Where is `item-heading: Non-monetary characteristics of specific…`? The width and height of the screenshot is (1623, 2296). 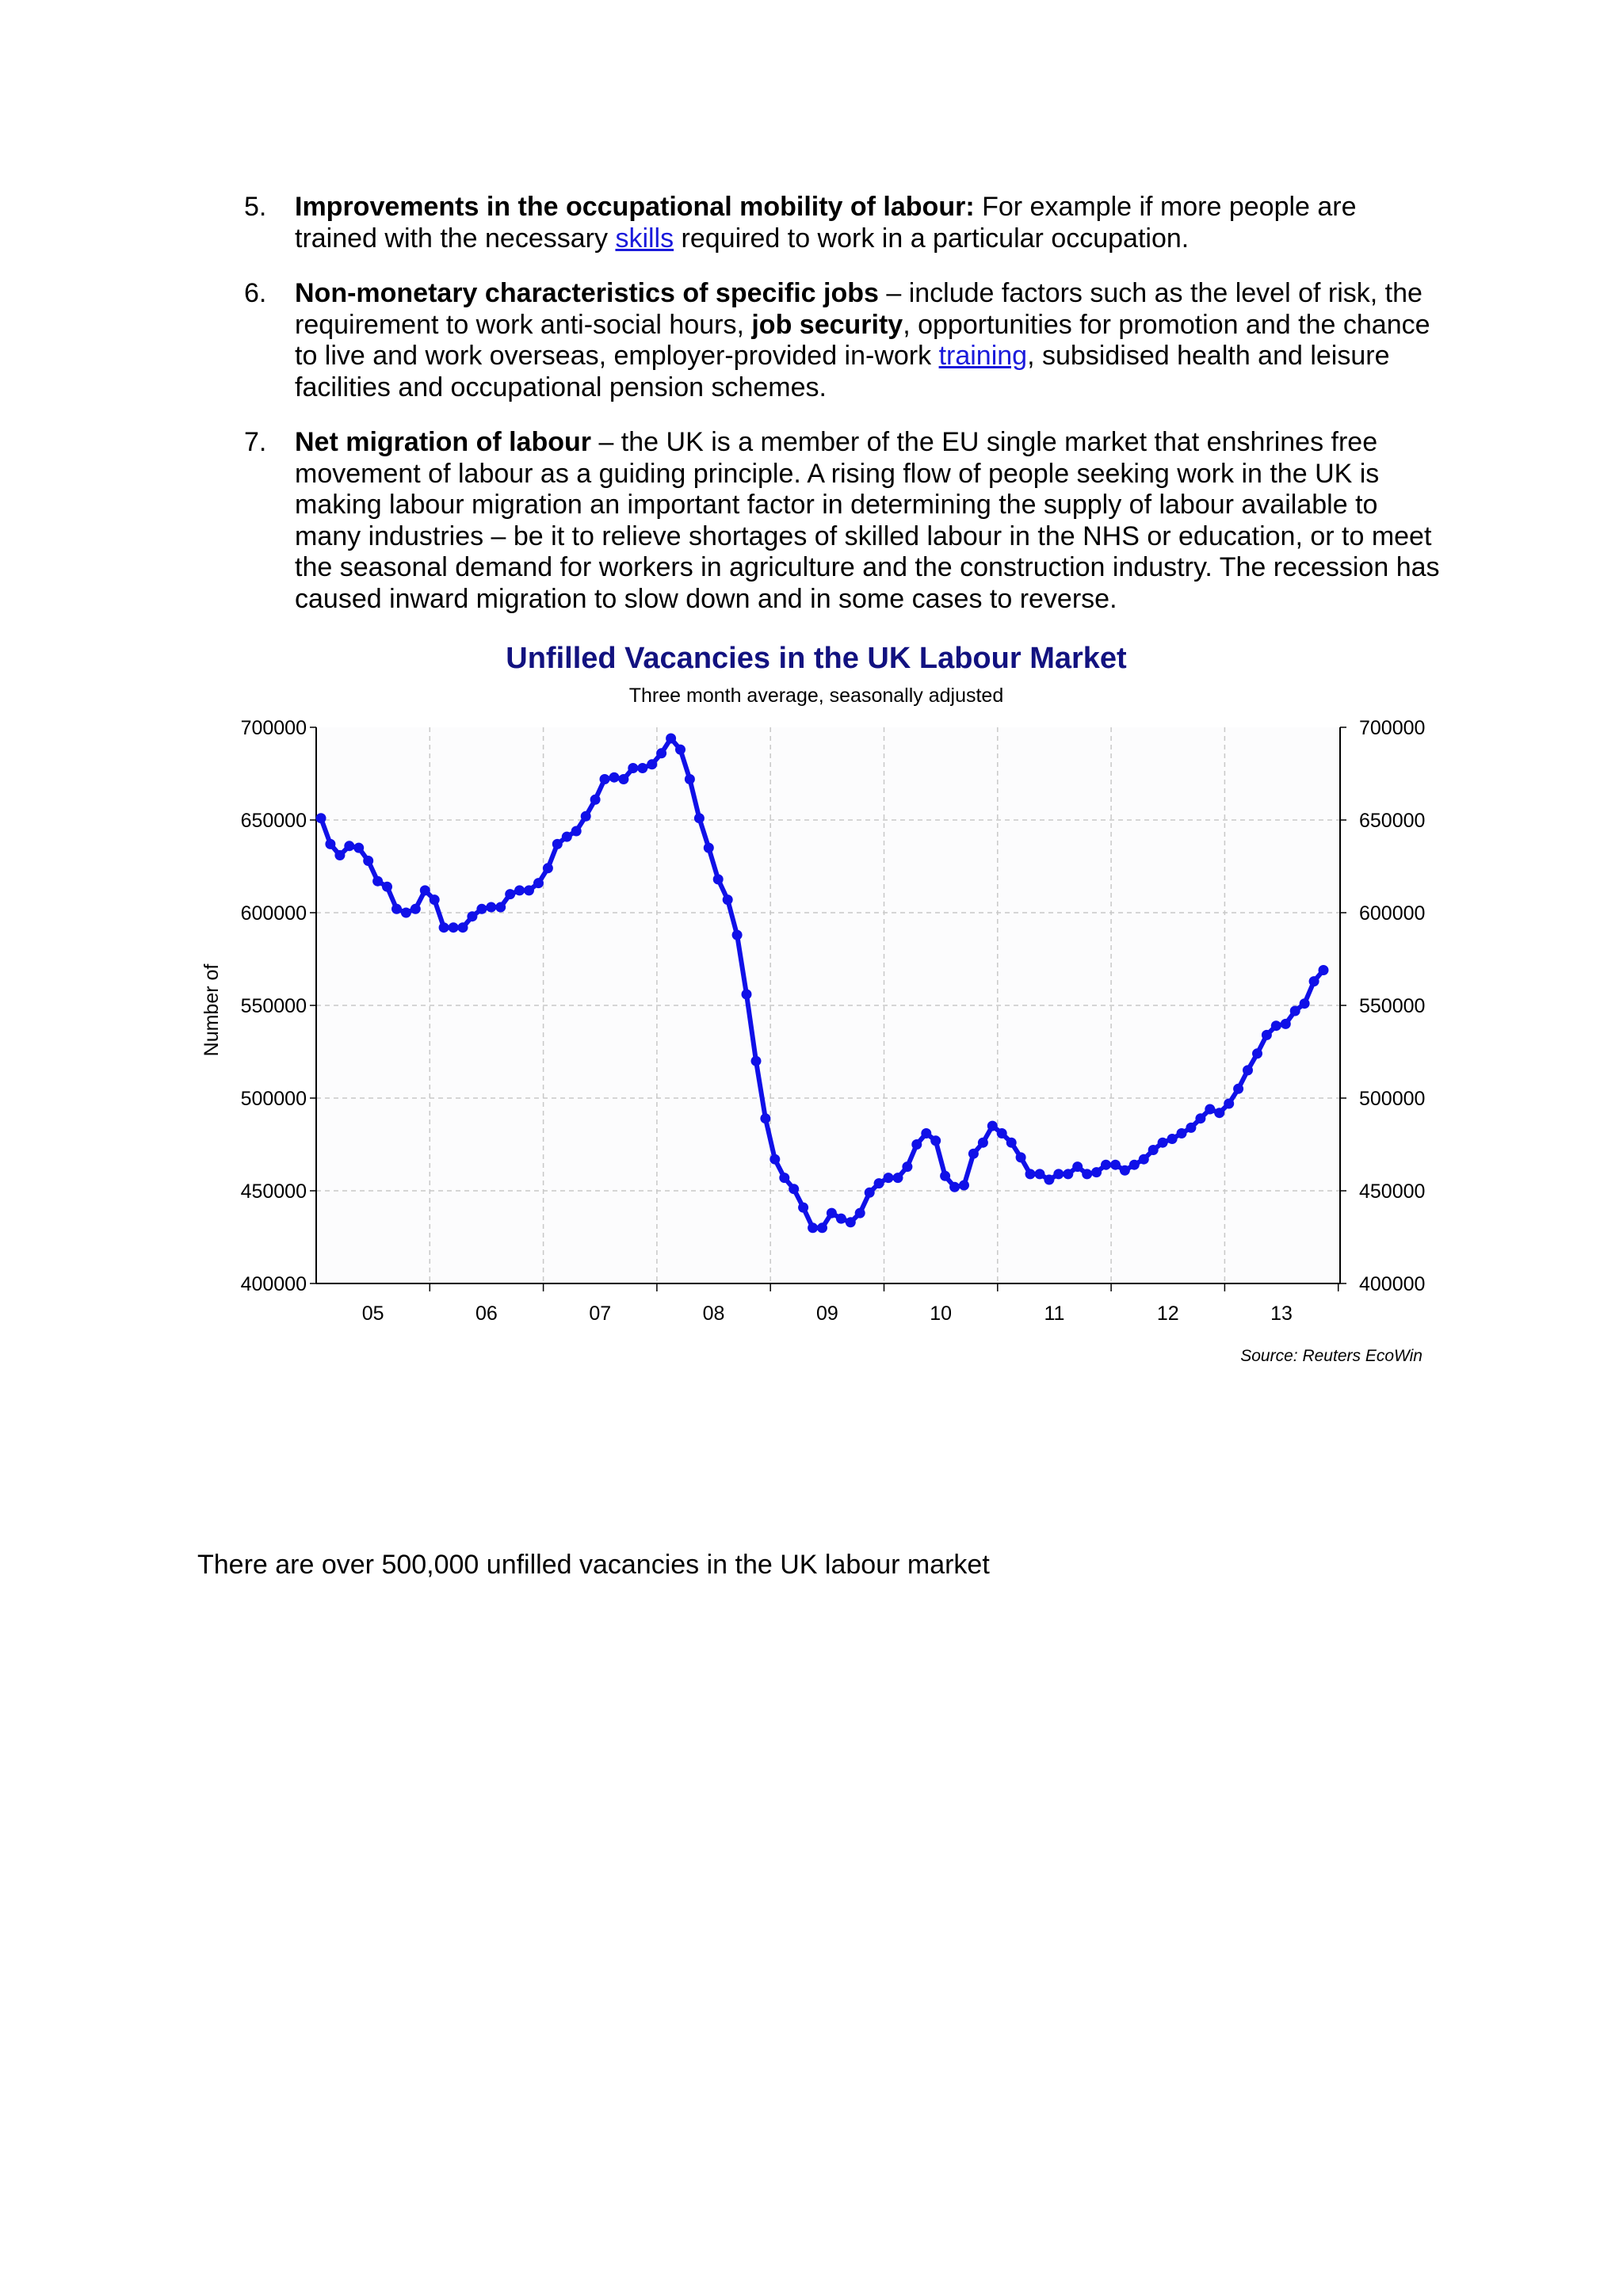
item-heading: Non-monetary characteristics of specific… is located at coordinates (587, 293).